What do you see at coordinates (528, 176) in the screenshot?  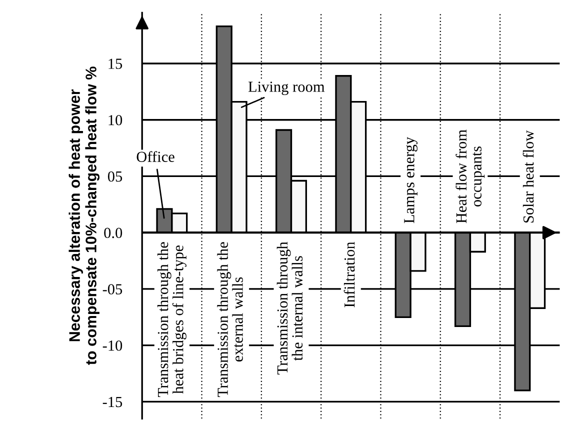 I see `x-tick-label: Solar heat flow` at bounding box center [528, 176].